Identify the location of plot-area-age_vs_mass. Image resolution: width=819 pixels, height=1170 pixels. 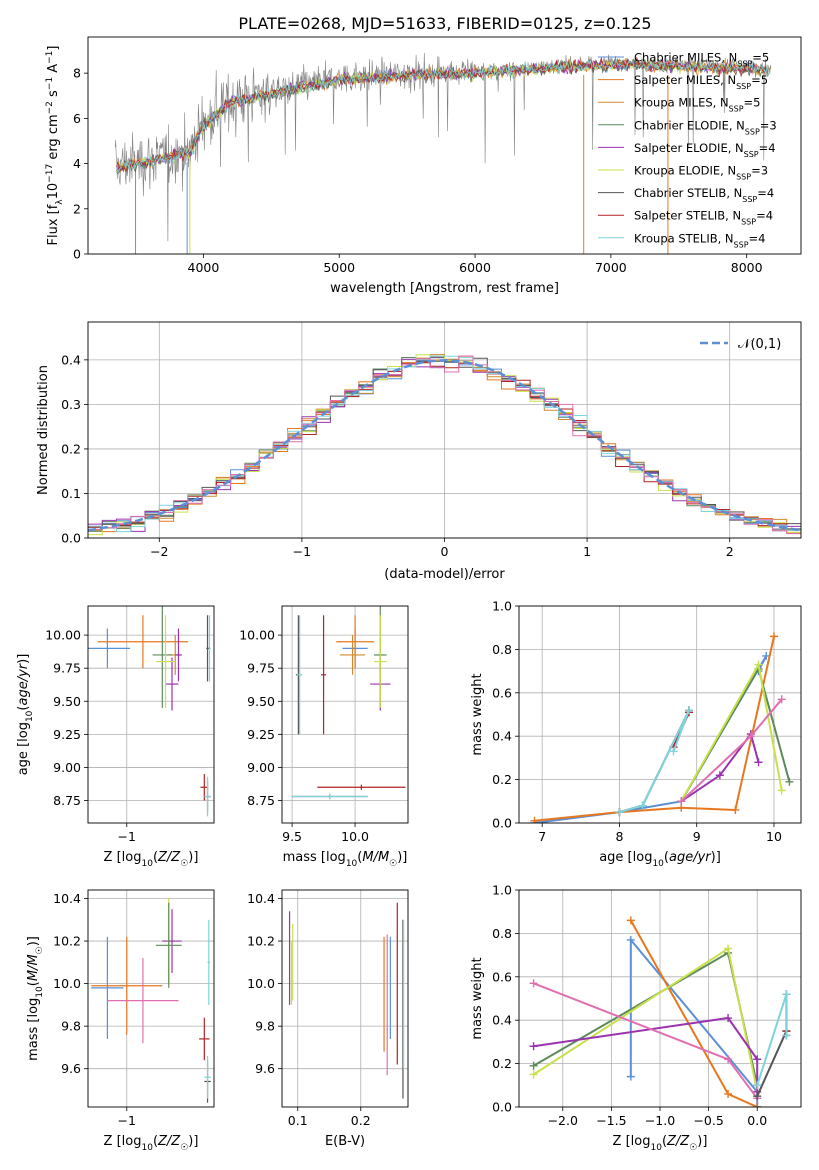
(349, 703).